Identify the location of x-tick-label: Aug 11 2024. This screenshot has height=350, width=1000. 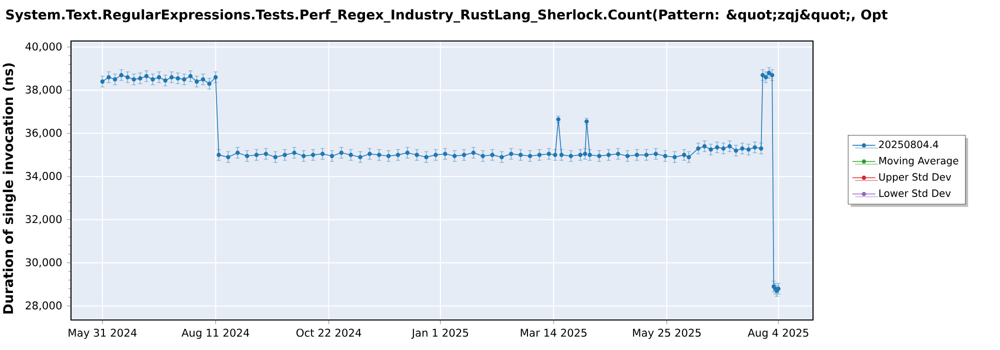
(216, 333).